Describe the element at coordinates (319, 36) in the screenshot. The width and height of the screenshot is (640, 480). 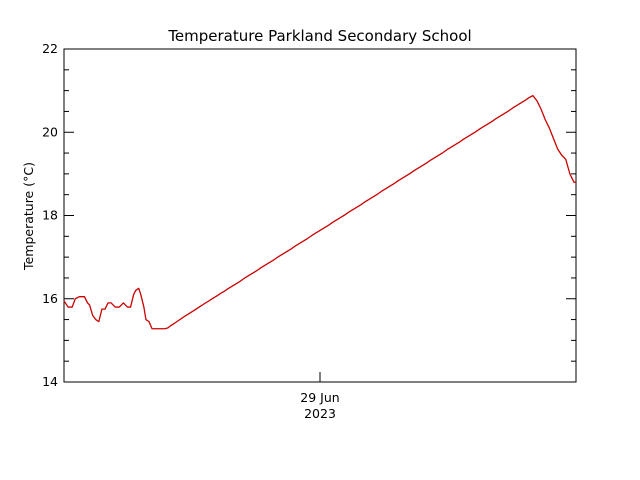
I see `chart-title: Temperature Parkland Secondary School` at that location.